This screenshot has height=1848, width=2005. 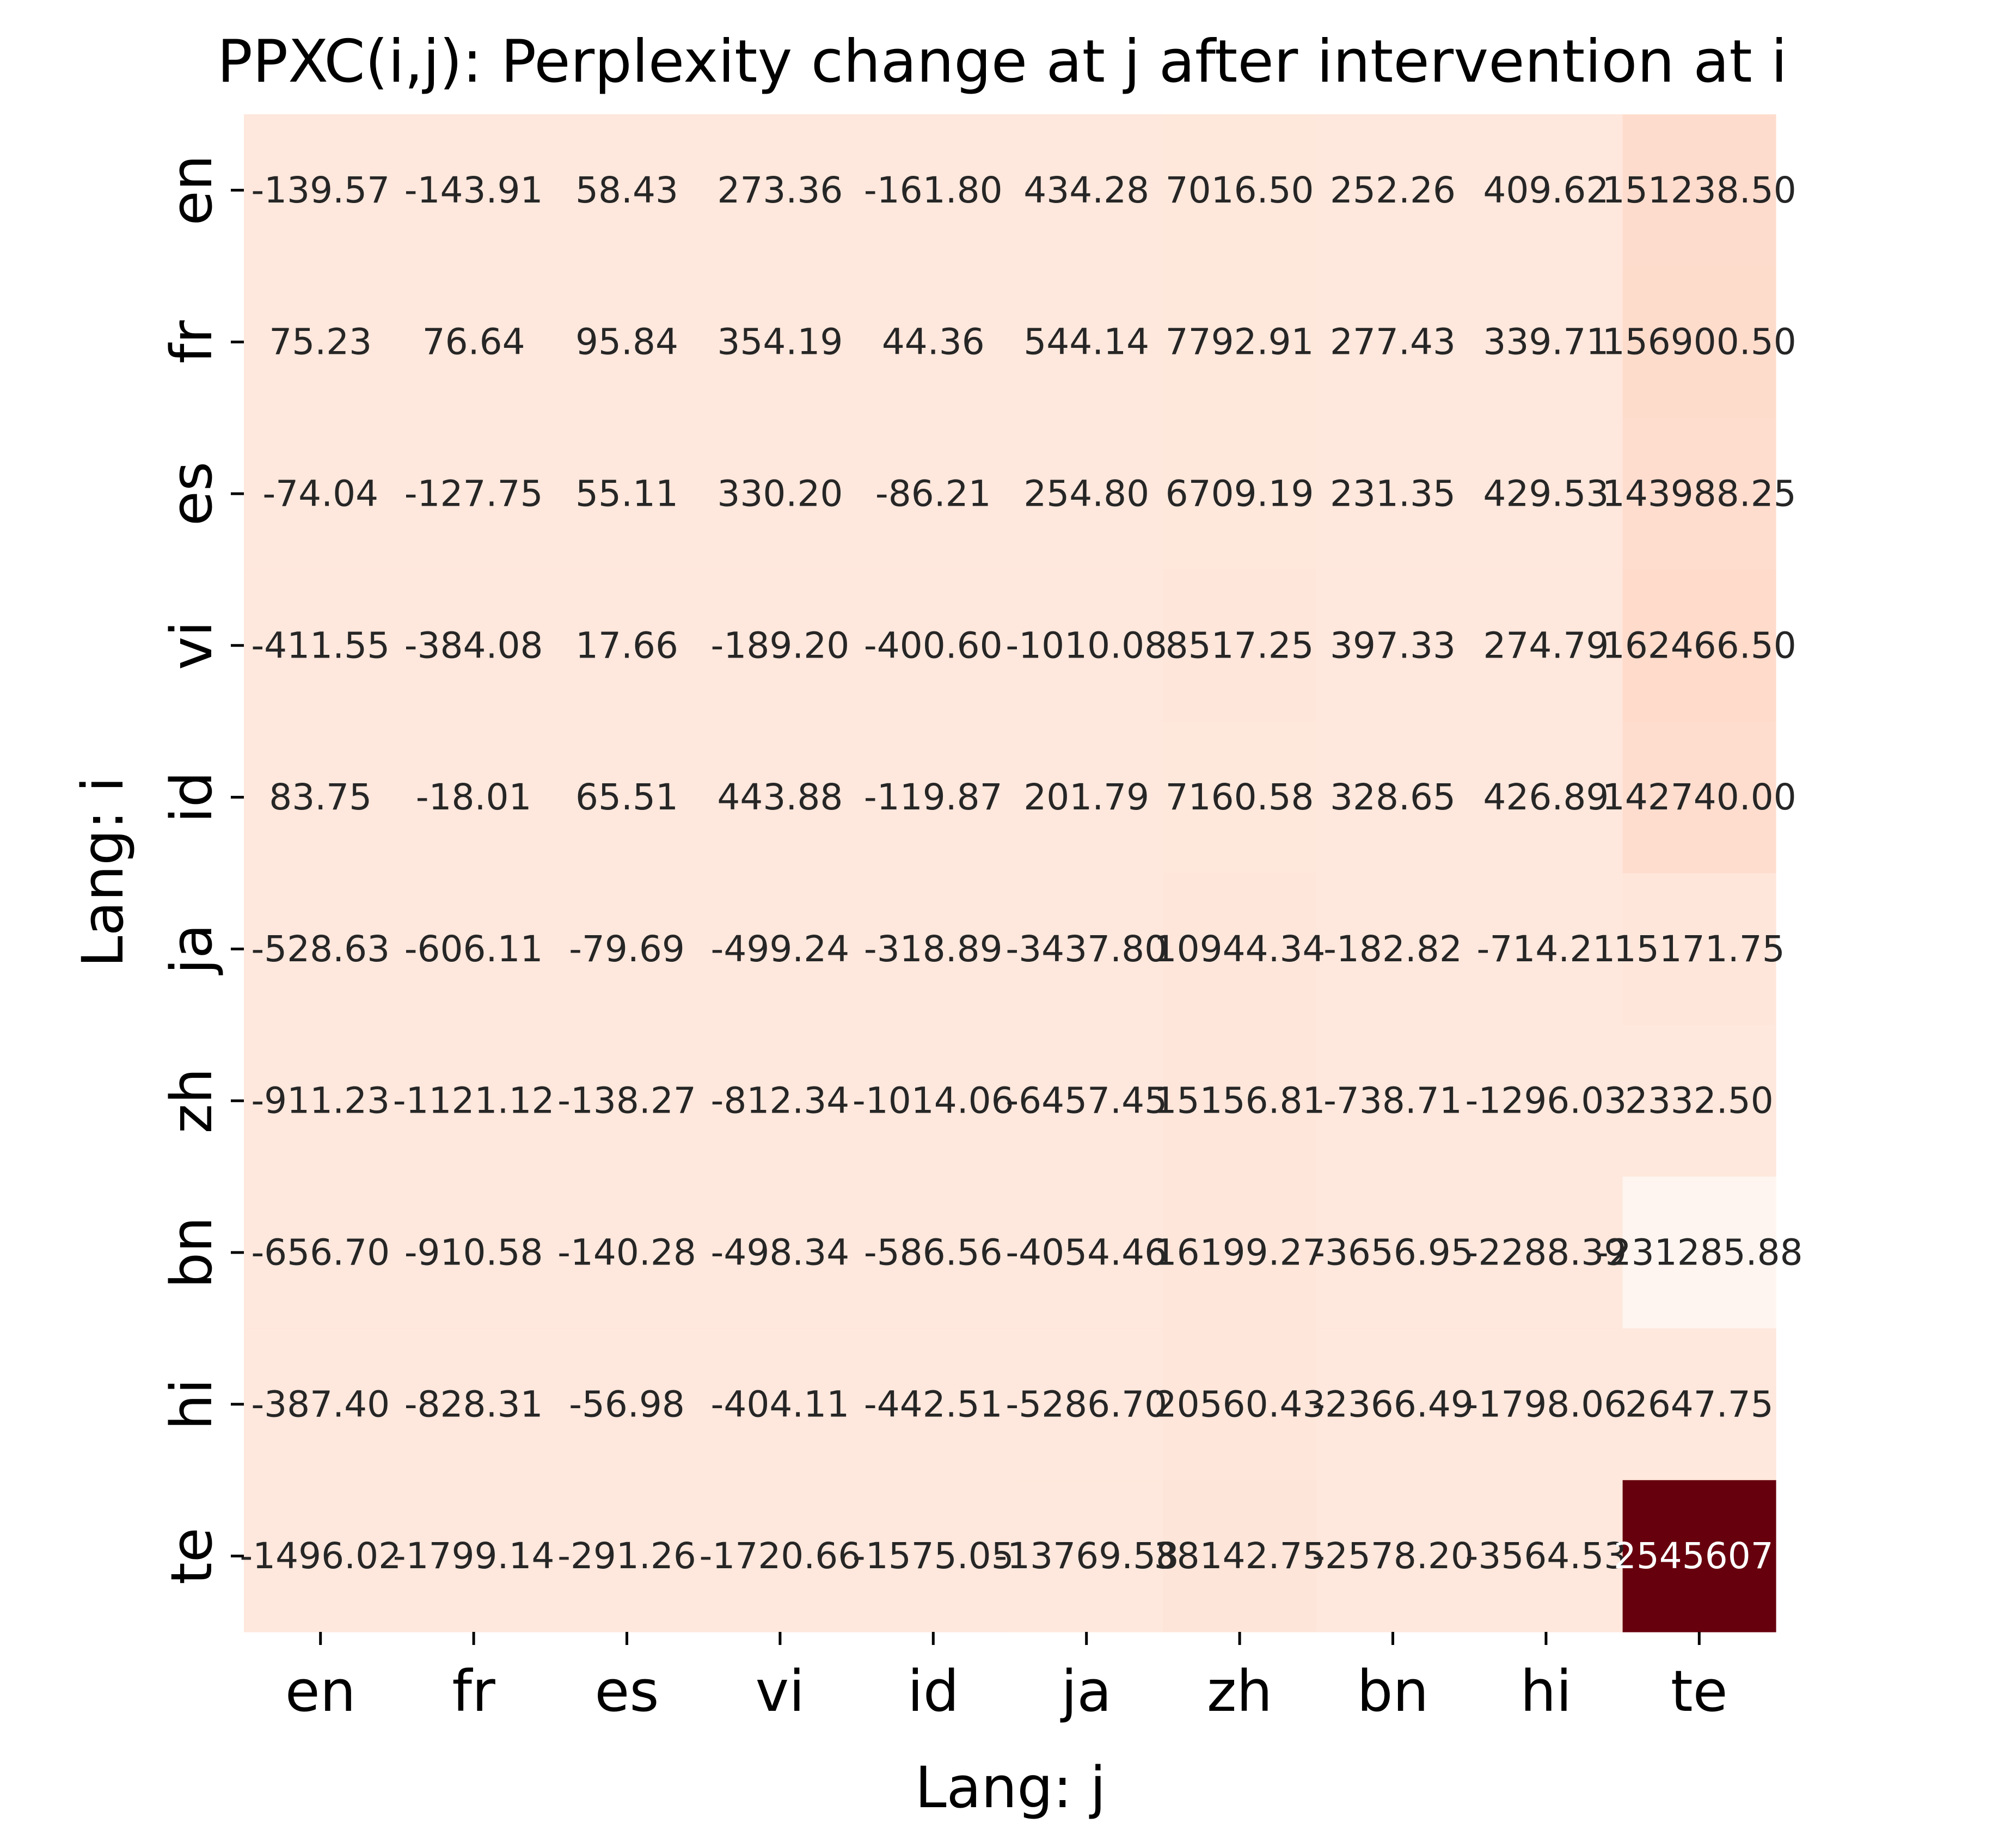 What do you see at coordinates (474, 1556) in the screenshot?
I see `heatmap-cell-te-fr` at bounding box center [474, 1556].